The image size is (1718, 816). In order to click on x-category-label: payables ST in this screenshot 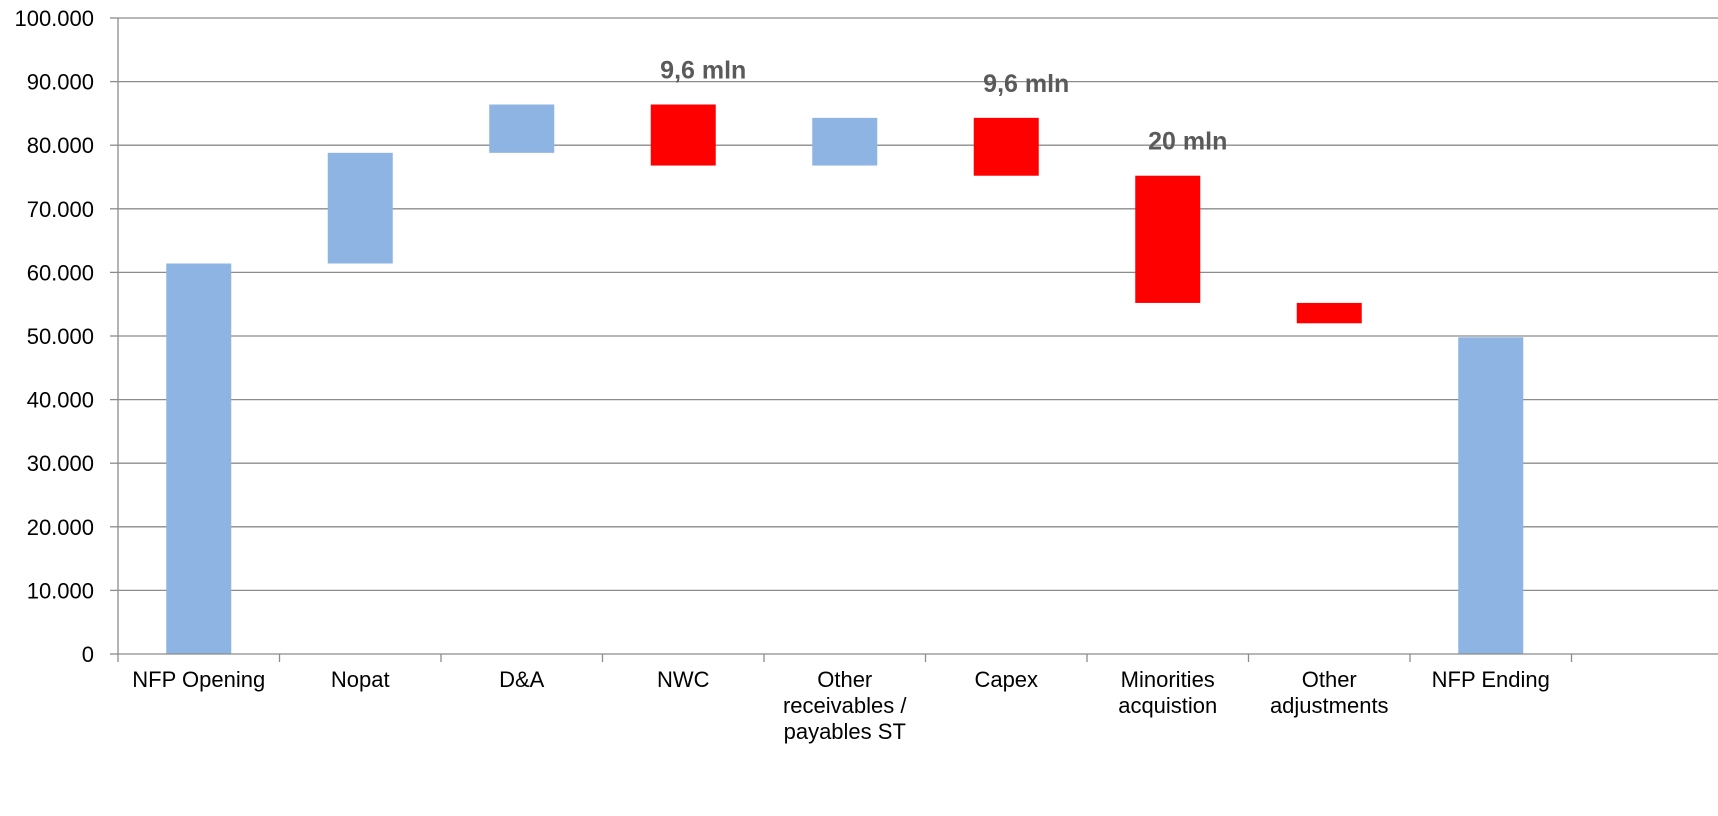, I will do `click(845, 731)`.